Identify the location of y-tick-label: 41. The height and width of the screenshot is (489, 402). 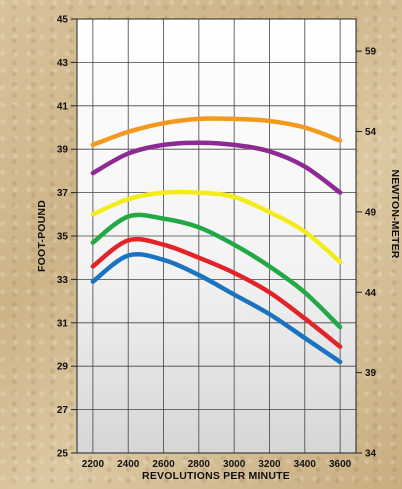
(63, 106).